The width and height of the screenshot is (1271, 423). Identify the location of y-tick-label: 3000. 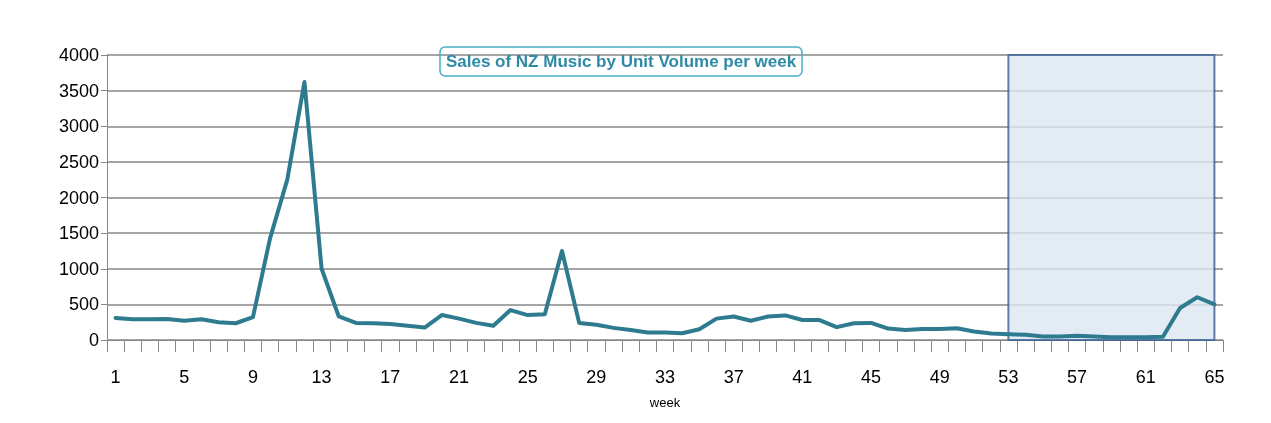
(78, 126).